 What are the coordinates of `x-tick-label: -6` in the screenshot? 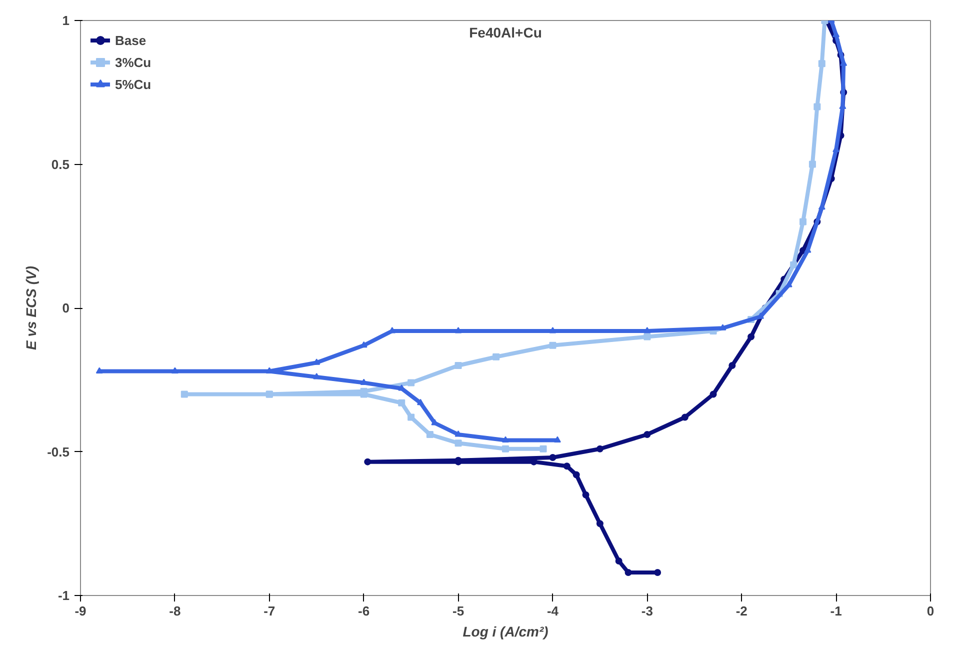 It's located at (364, 611).